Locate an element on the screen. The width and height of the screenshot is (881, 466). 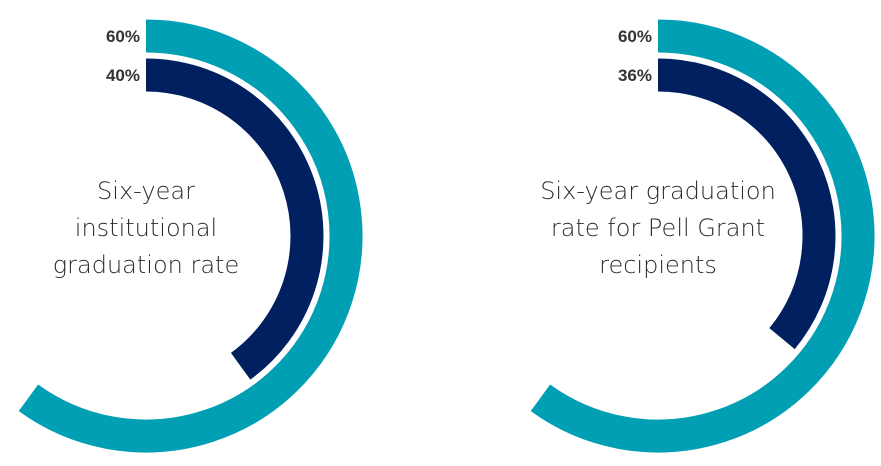
center-label-line: rate for Pell Grant is located at coordinates (658, 228).